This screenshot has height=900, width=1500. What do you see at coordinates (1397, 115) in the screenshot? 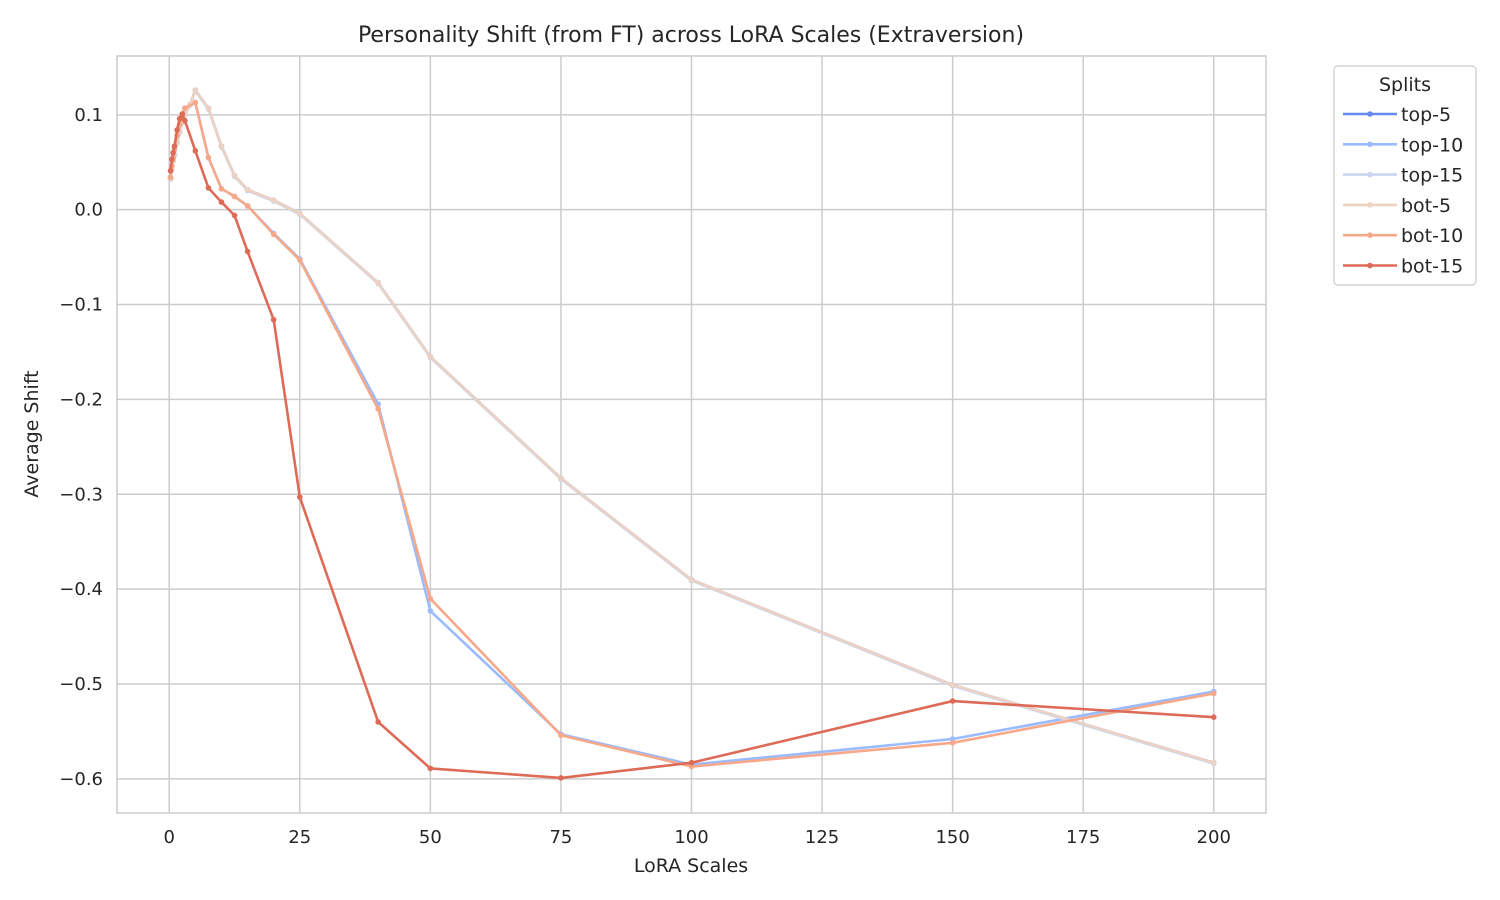
I see `legend-entry-top-5: top-5` at bounding box center [1397, 115].